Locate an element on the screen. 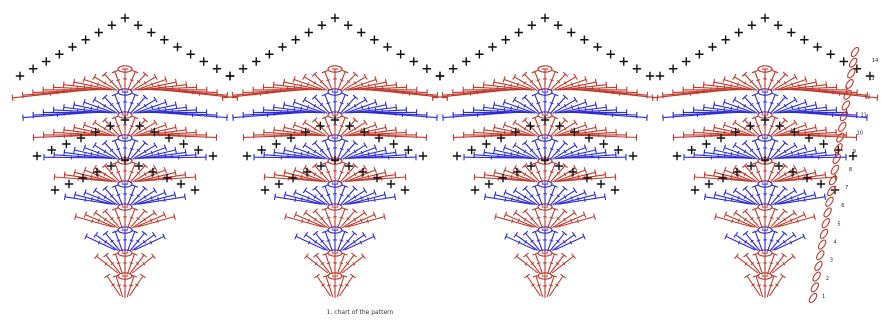 Image resolution: width=881 pixels, height=322 pixels. single-crochet-row is located at coordinates (125, 104).